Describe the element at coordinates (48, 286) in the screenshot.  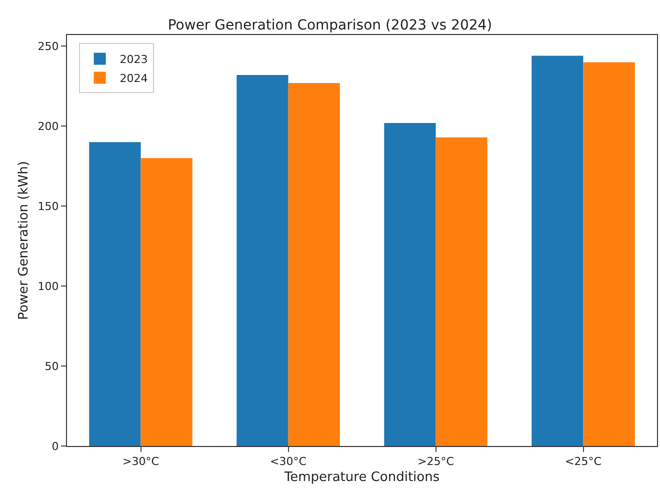
I see `y-tick-label: 100` at that location.